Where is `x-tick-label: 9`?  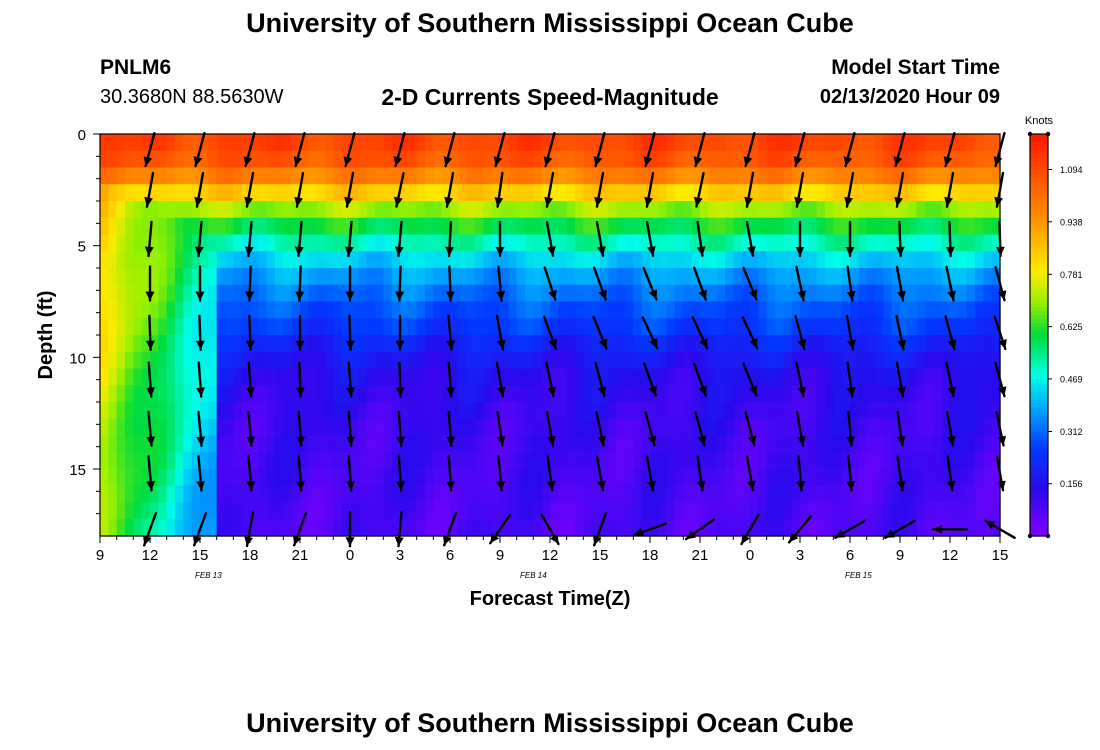
x-tick-label: 9 is located at coordinates (900, 555).